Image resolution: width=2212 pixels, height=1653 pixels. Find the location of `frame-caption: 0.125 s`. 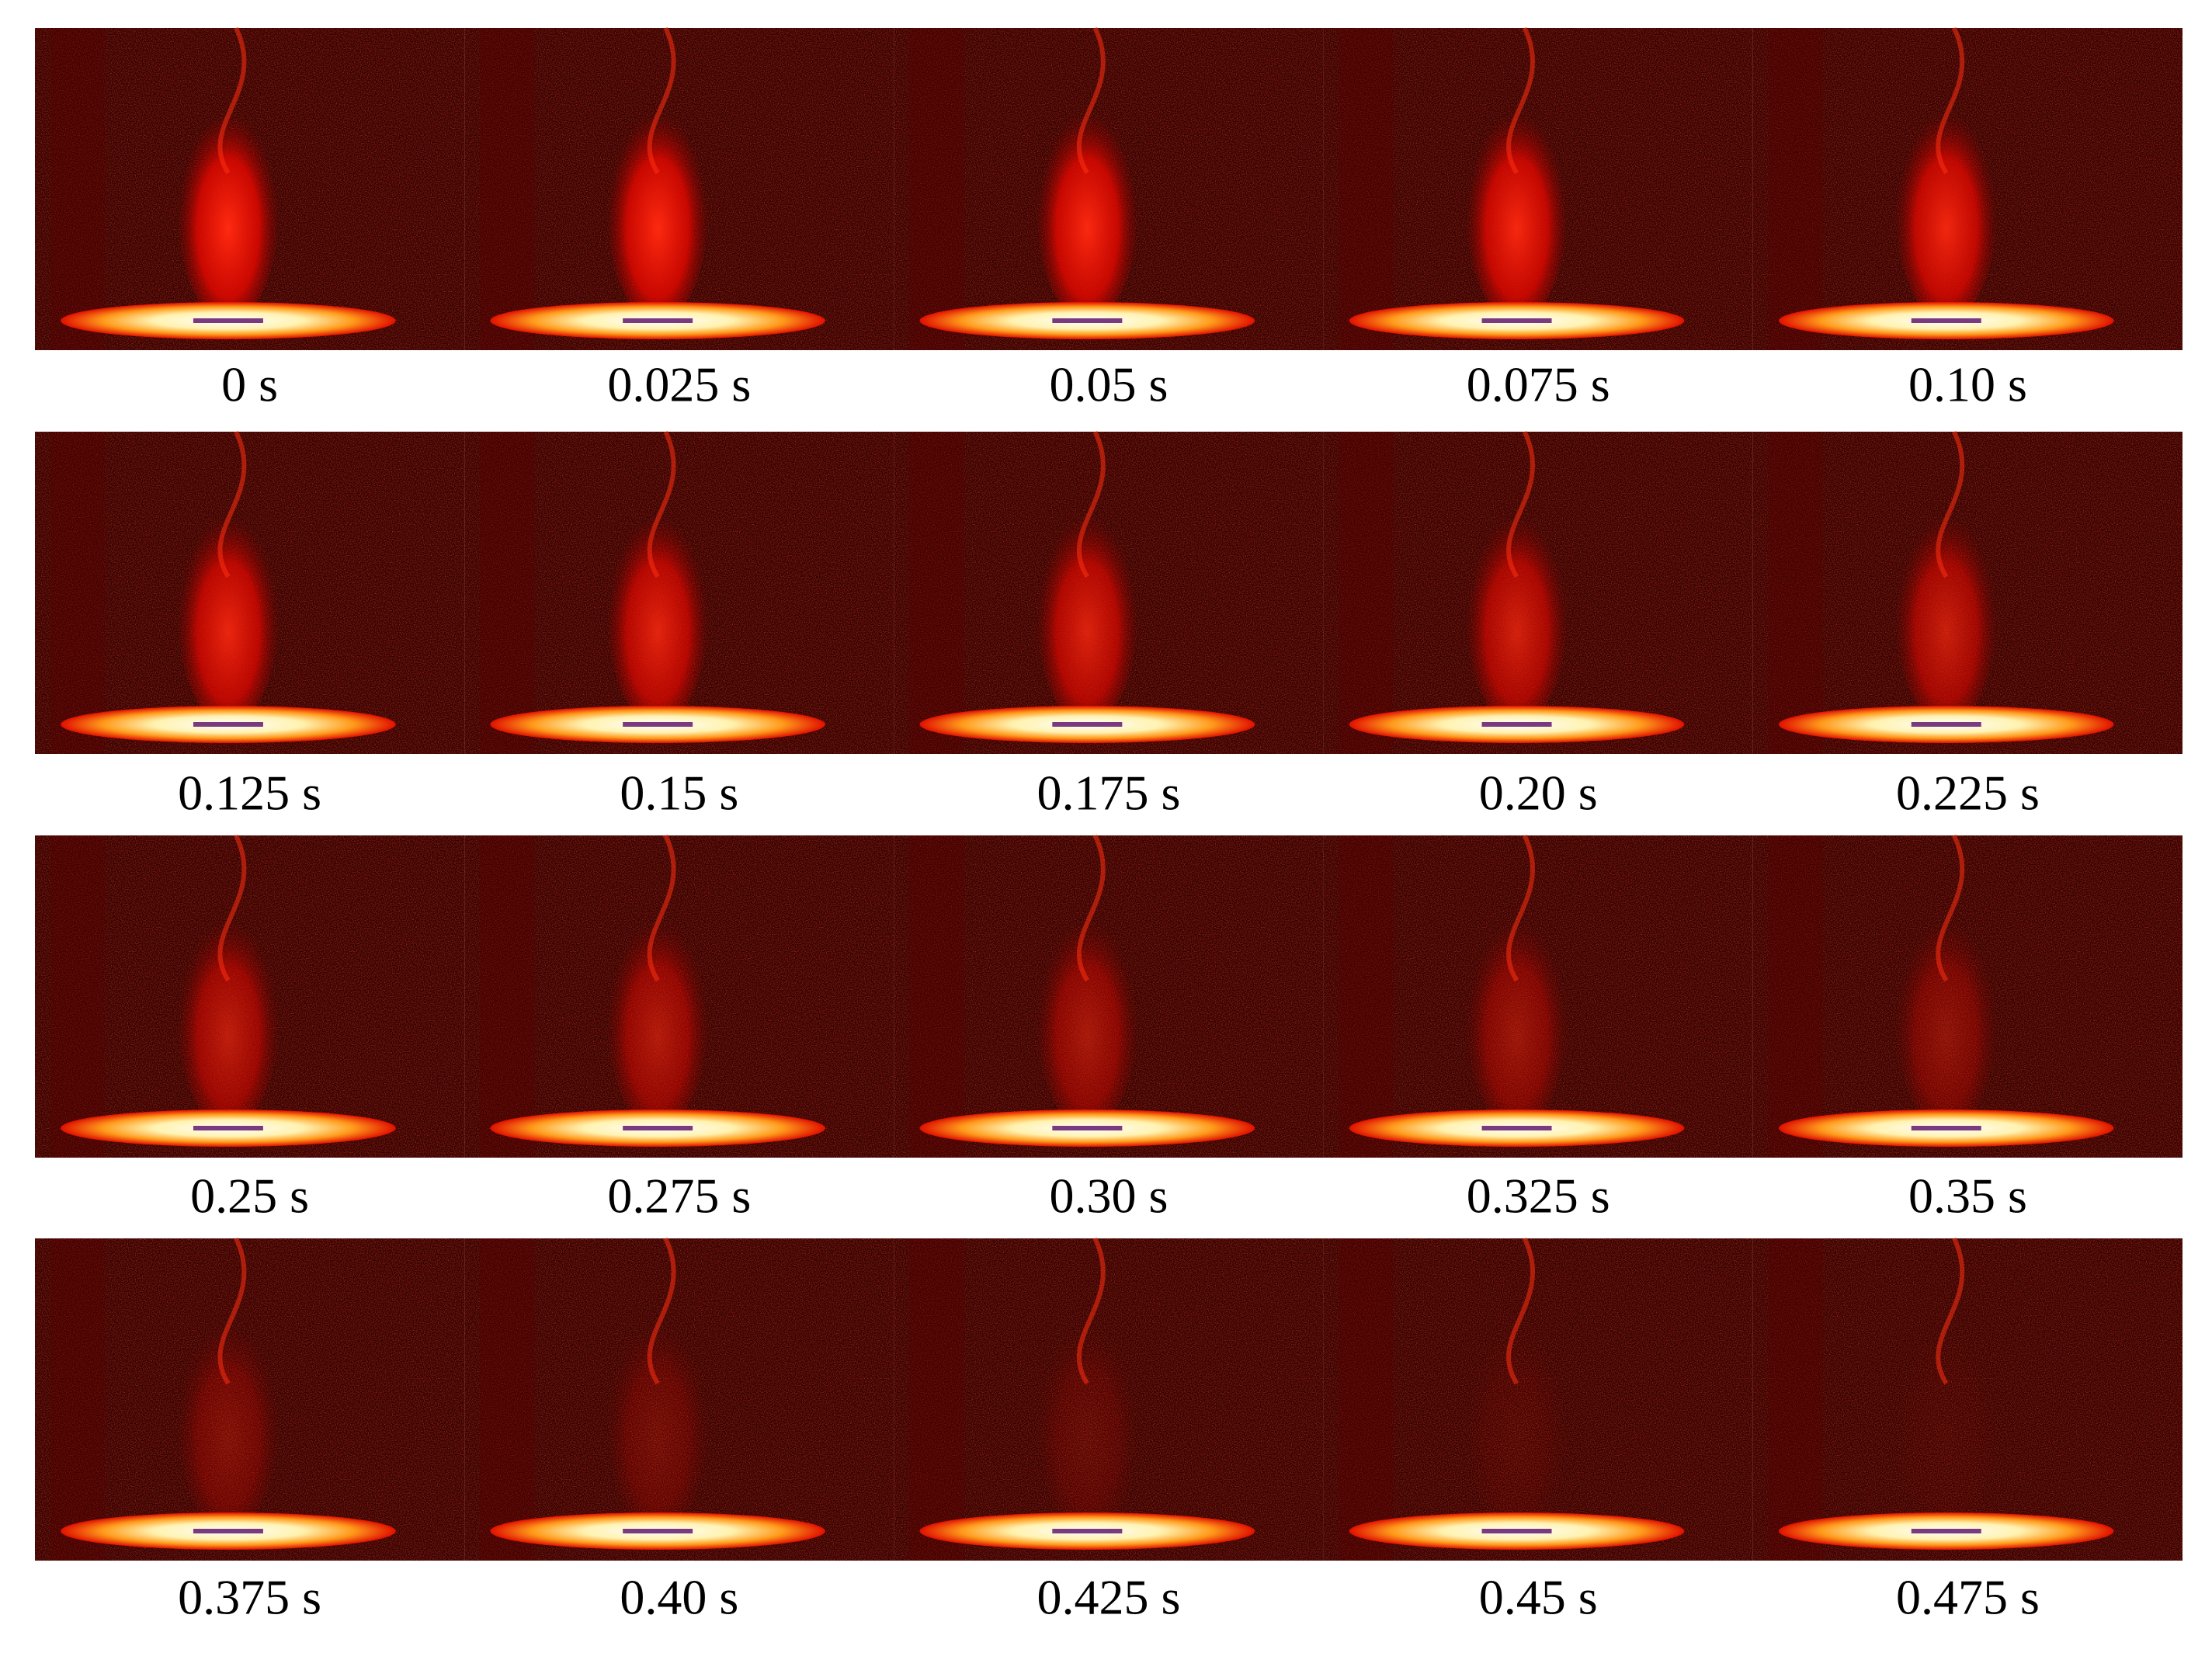

frame-caption: 0.125 s is located at coordinates (249, 793).